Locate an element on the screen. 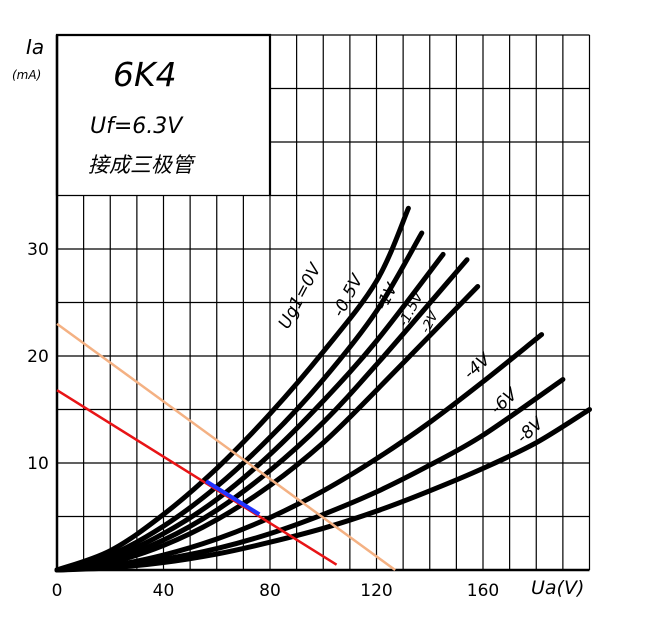 This screenshot has width=652, height=639. y-tick-label: 20 is located at coordinates (38, 357).